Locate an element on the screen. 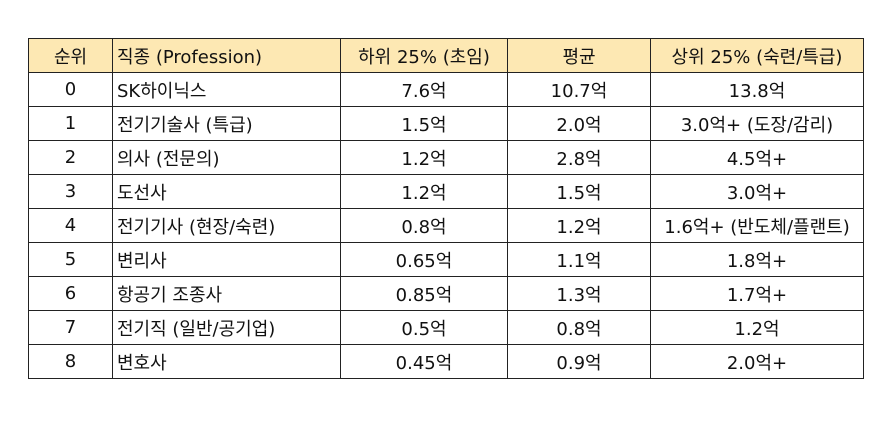  table-cell: 0.45억 is located at coordinates (424, 361).